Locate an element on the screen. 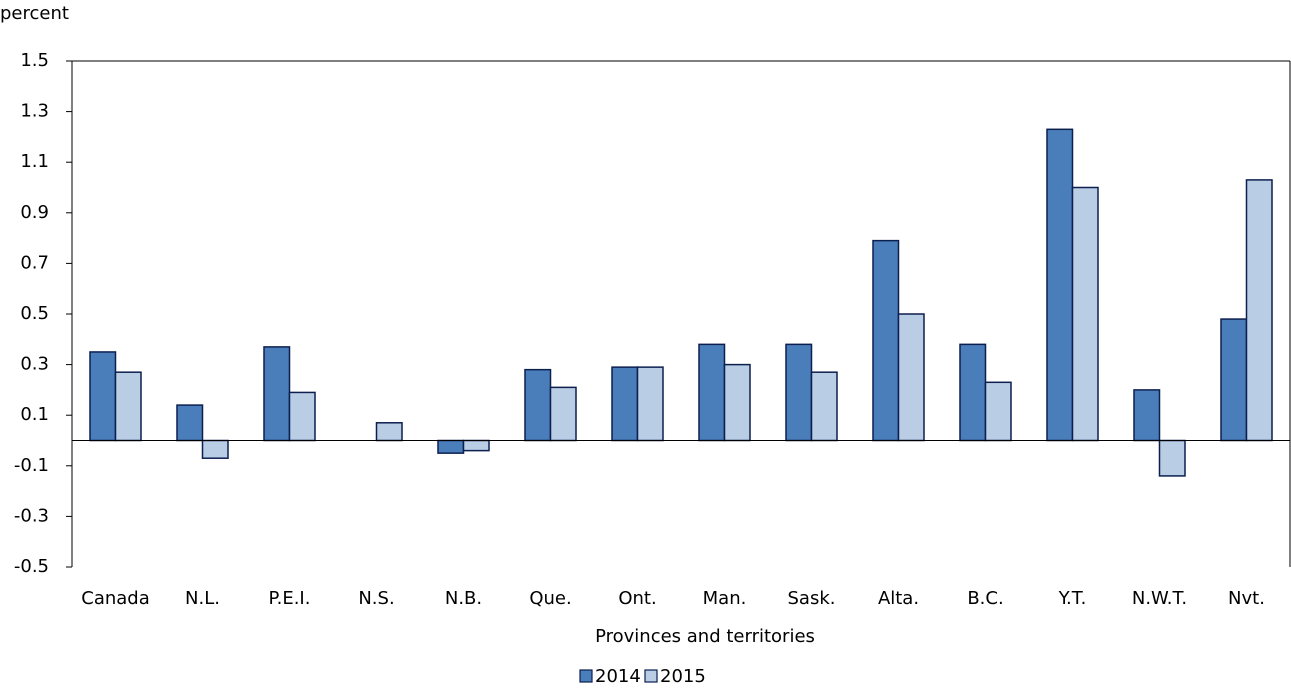  y-tick-label: 0.7 is located at coordinates (34, 262).